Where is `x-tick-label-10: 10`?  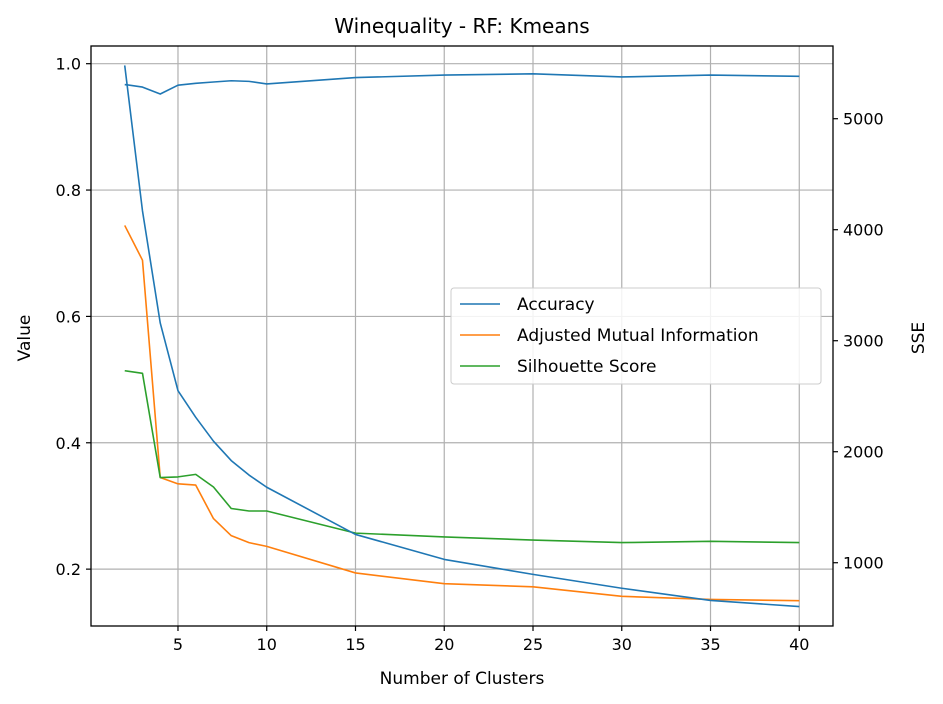 x-tick-label-10: 10 is located at coordinates (267, 644).